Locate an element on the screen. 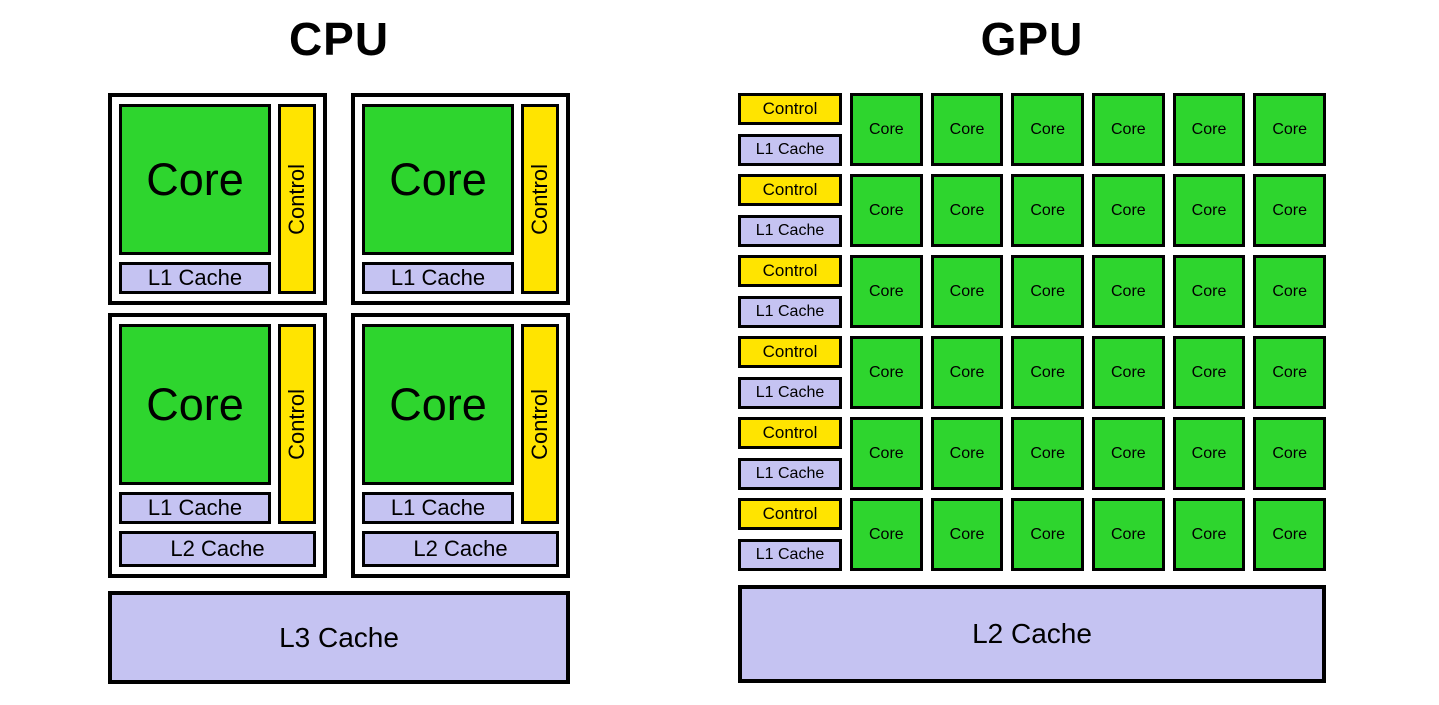 The height and width of the screenshot is (705, 1439). cpu-l3-cache-bar: L3 Cache is located at coordinates (339, 637).